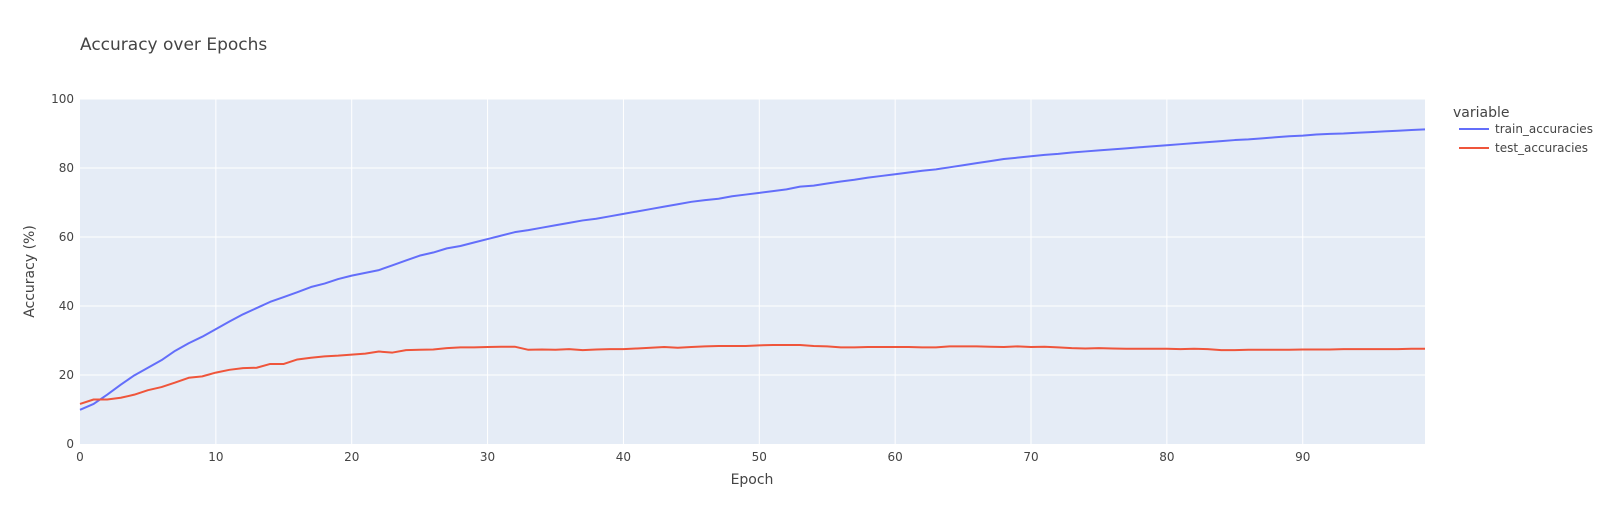 The height and width of the screenshot is (525, 1608). What do you see at coordinates (623, 457) in the screenshot?
I see `x-tick-label: 40` at bounding box center [623, 457].